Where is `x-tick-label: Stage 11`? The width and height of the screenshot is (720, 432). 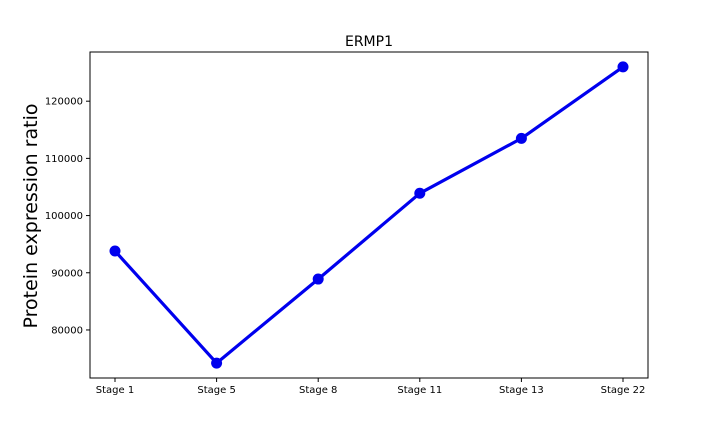 x-tick-label: Stage 11 is located at coordinates (419, 390).